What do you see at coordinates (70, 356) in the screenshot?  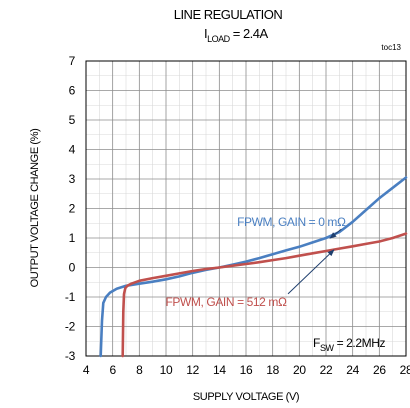 I see `y-tick-label: -3` at bounding box center [70, 356].